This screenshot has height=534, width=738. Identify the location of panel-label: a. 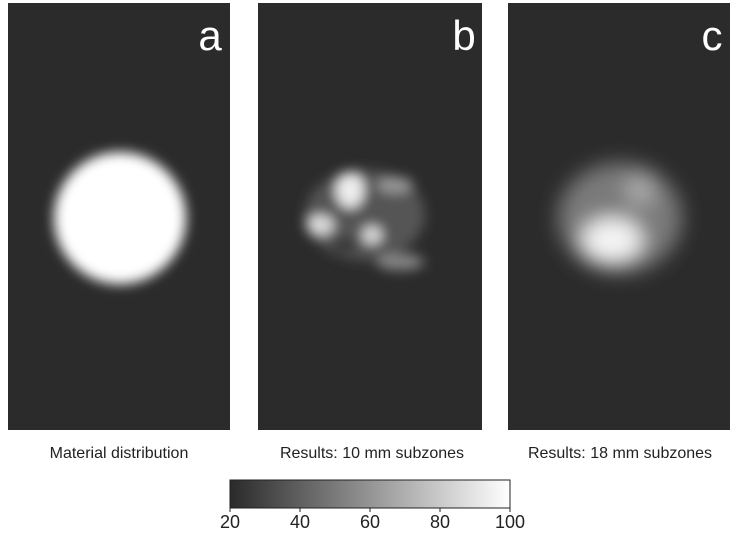
(210, 35).